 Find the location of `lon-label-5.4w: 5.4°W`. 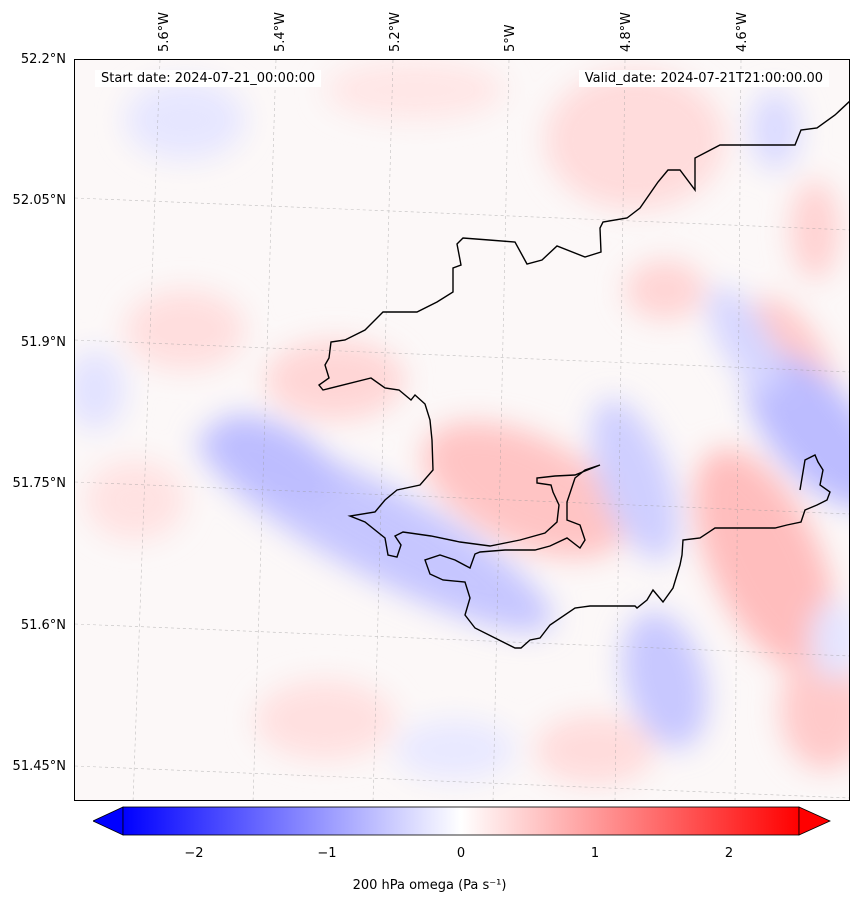

lon-label-5.4w: 5.4°W is located at coordinates (280, 31).